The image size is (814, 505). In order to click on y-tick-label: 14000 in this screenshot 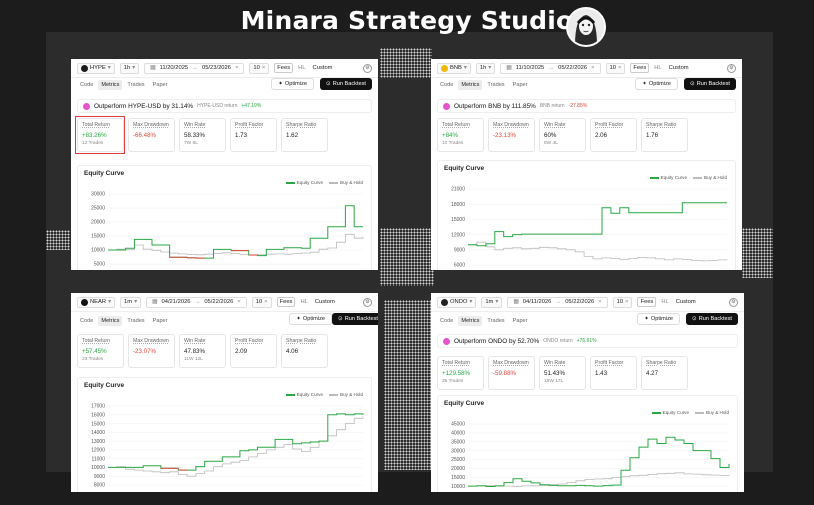, I will do `click(98, 433)`.